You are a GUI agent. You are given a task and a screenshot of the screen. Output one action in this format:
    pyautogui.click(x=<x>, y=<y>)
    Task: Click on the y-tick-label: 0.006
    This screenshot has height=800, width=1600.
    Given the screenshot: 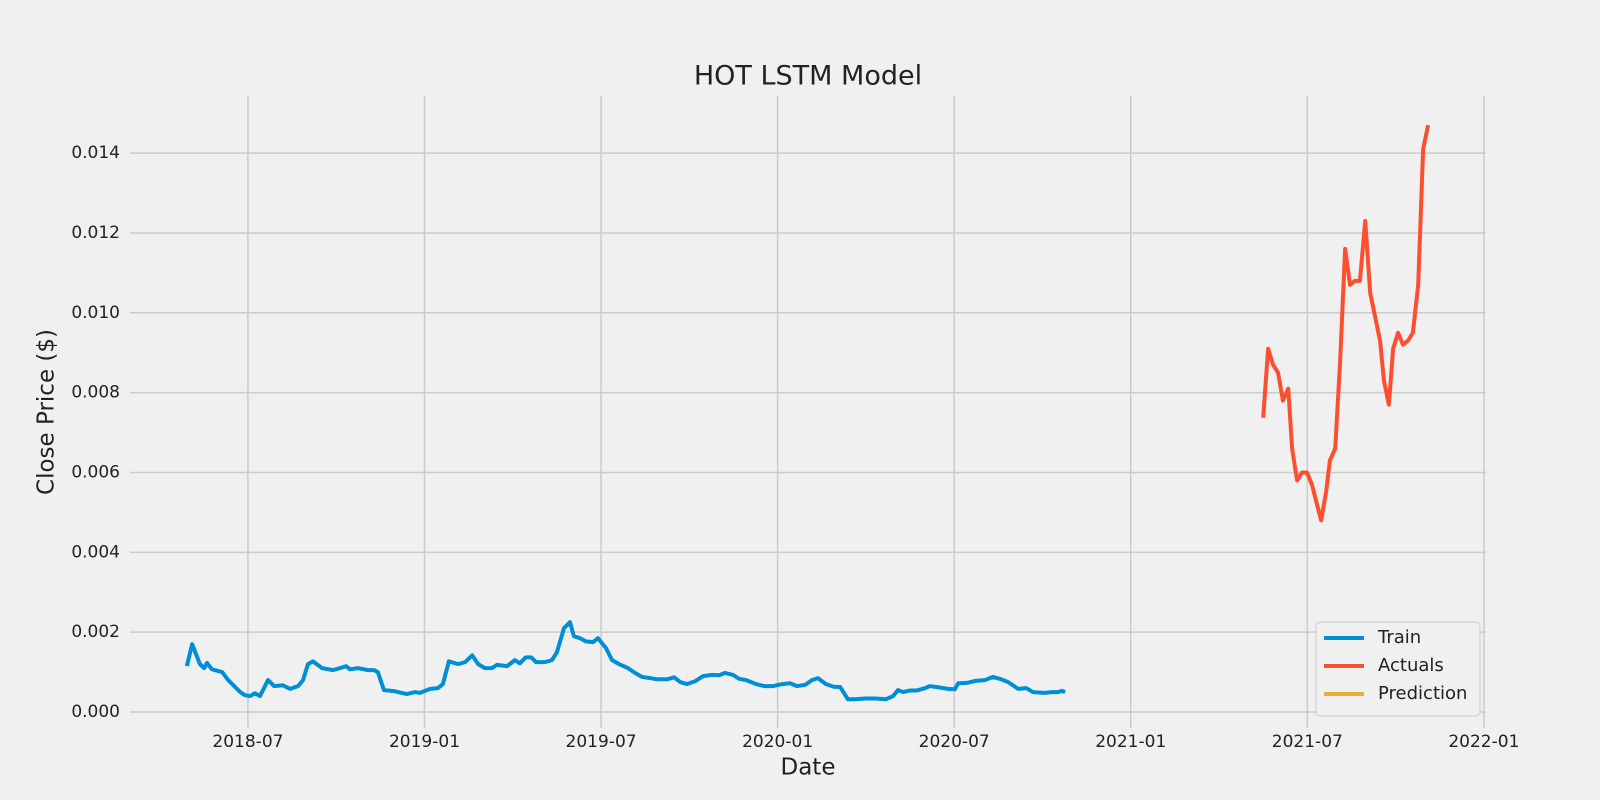 What is the action you would take?
    pyautogui.click(x=95, y=472)
    